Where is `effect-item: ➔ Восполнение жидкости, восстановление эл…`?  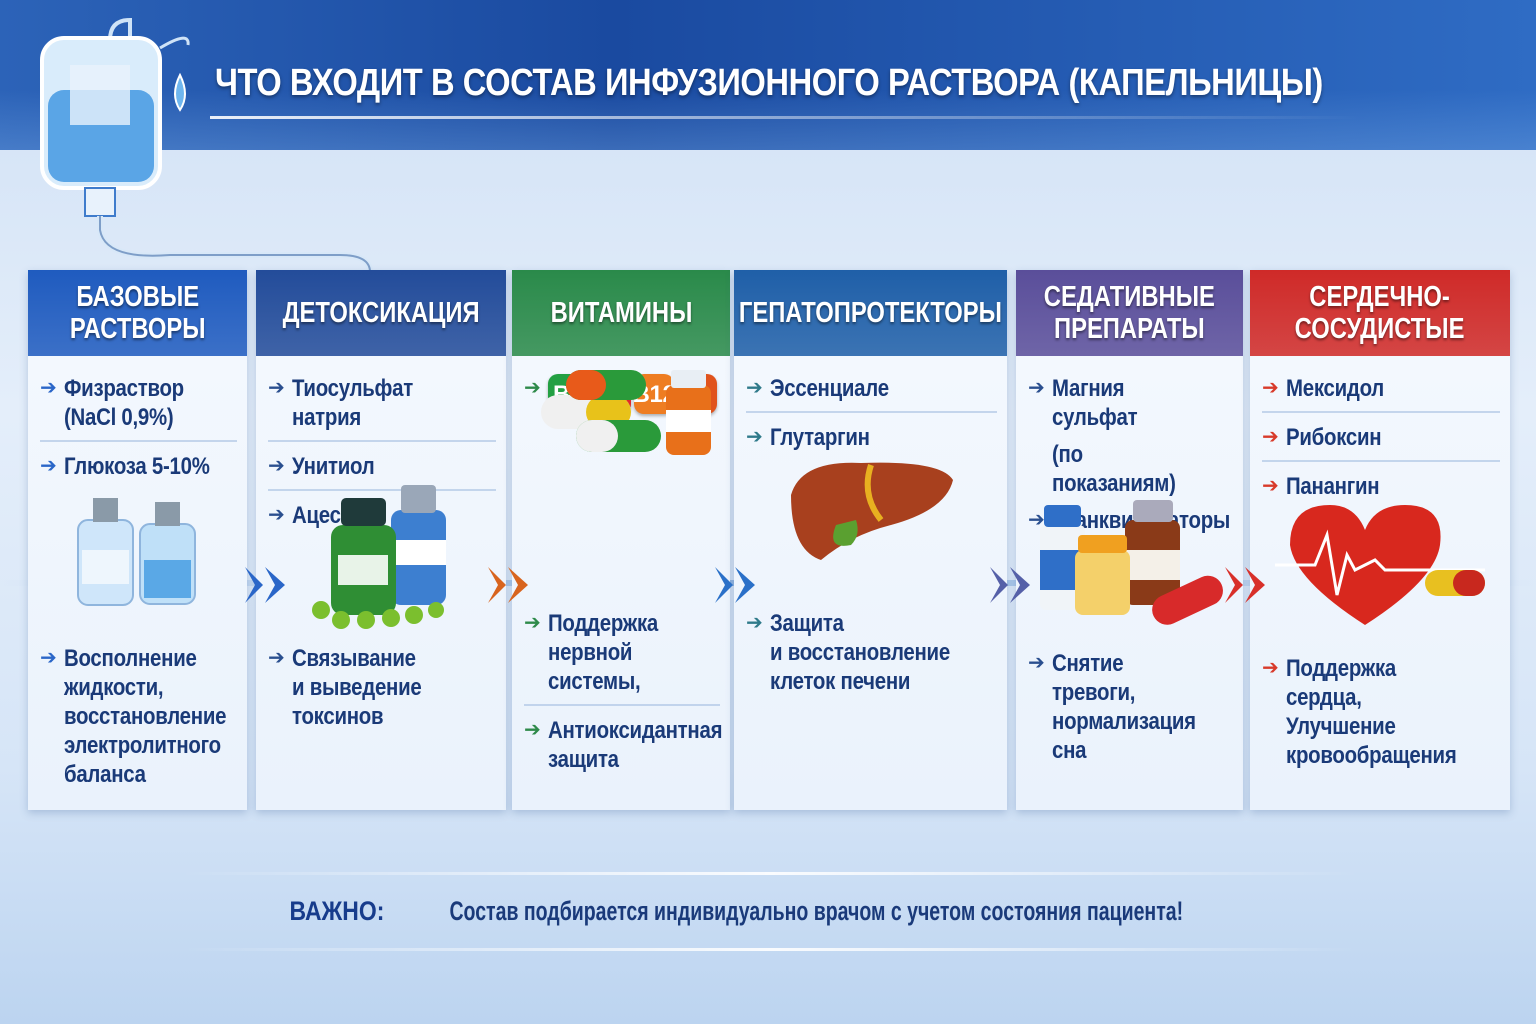 effect-item: ➔ Восполнение жидкости, восстановление эл… is located at coordinates (133, 716).